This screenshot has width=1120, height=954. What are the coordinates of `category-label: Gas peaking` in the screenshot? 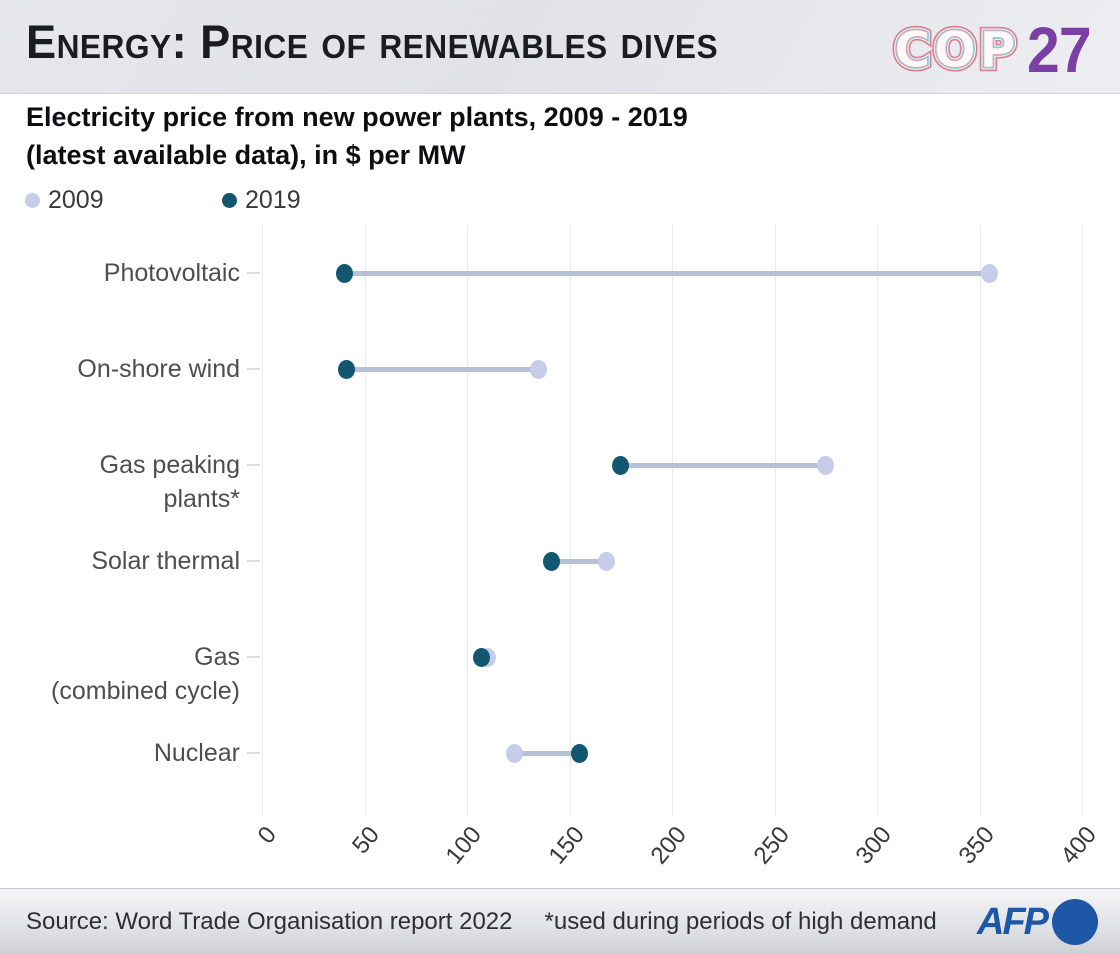 It's located at (169, 465).